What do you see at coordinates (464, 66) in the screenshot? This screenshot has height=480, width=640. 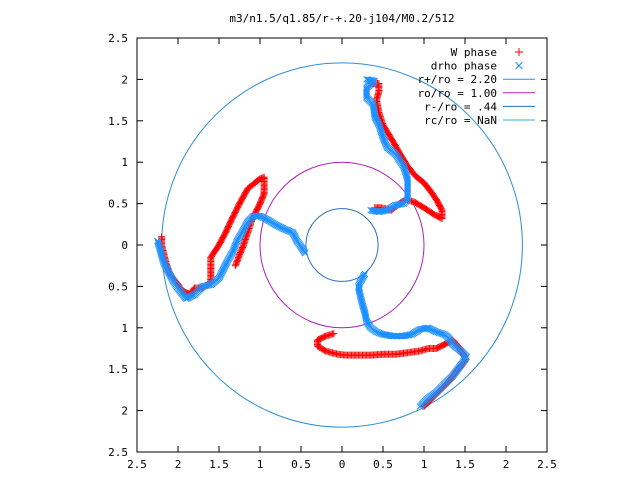 I see `legend-label: drho phase` at bounding box center [464, 66].